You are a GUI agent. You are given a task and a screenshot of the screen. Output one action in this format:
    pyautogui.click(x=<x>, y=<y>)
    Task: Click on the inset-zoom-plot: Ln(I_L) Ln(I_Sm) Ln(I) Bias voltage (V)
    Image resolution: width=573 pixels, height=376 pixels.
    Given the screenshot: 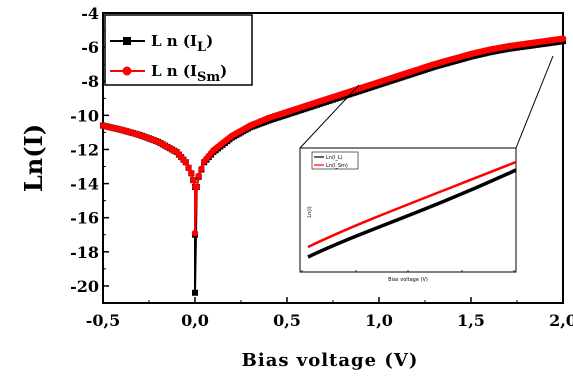 What is the action you would take?
    pyautogui.click(x=408, y=215)
    